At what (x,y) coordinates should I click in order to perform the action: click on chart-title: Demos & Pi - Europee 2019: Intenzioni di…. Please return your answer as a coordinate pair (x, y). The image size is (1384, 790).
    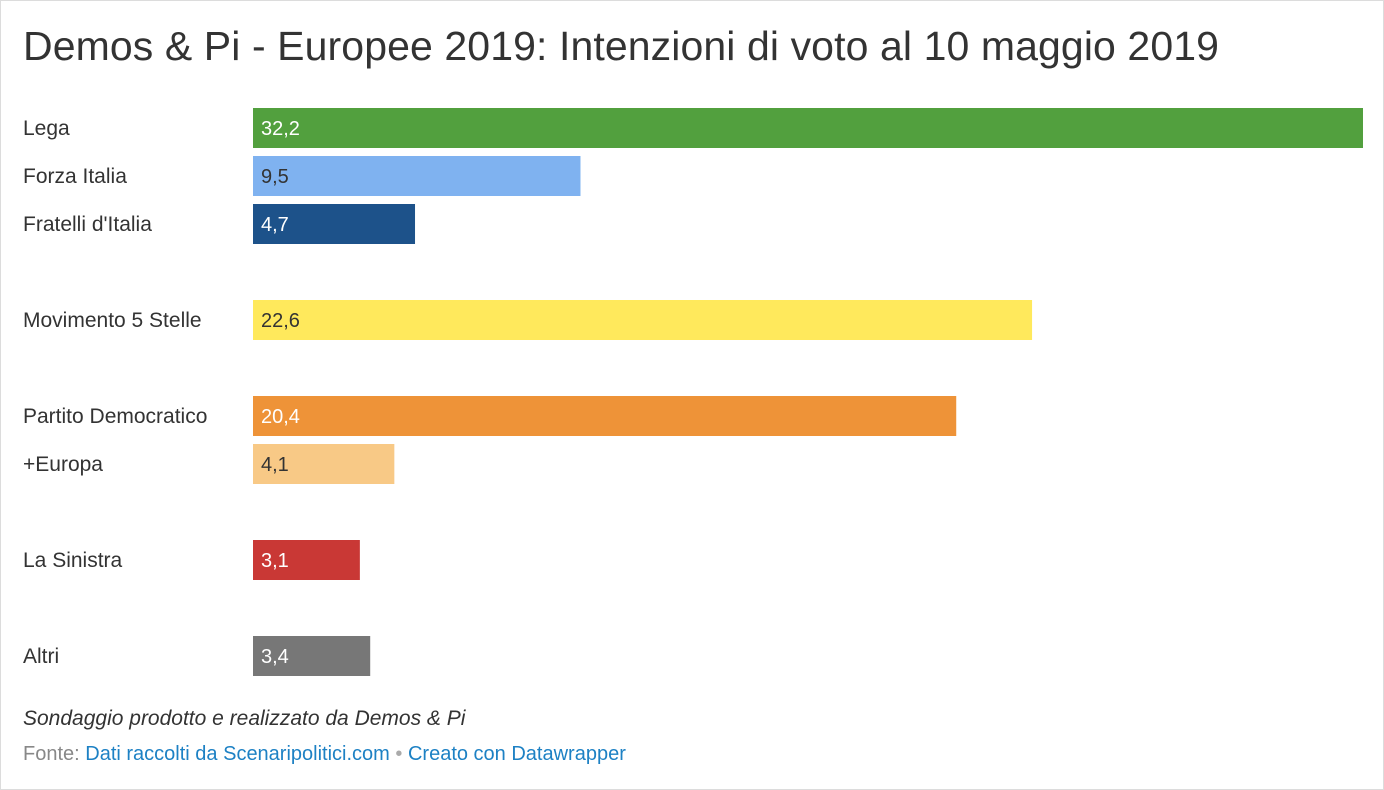
    Looking at the image, I should click on (621, 46).